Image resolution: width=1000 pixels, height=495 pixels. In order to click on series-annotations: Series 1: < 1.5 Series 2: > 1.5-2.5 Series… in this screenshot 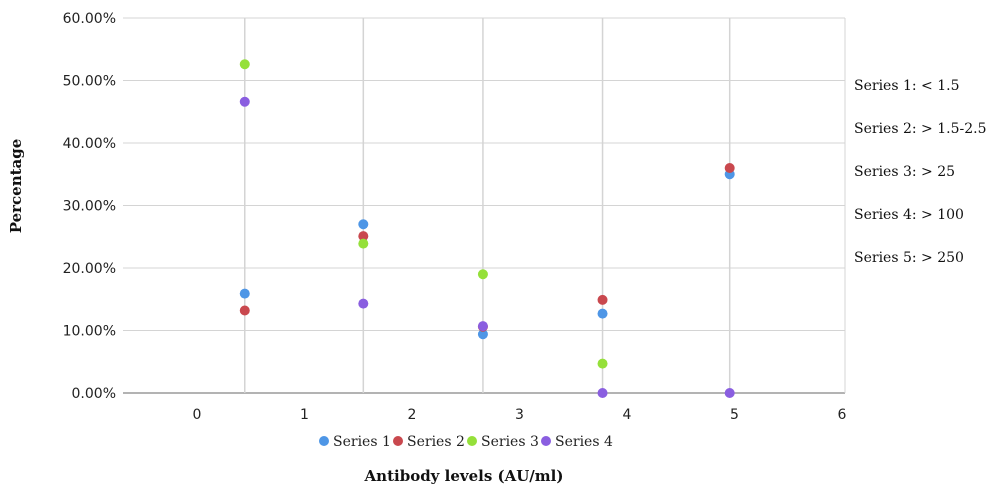, I will do `click(920, 172)`.